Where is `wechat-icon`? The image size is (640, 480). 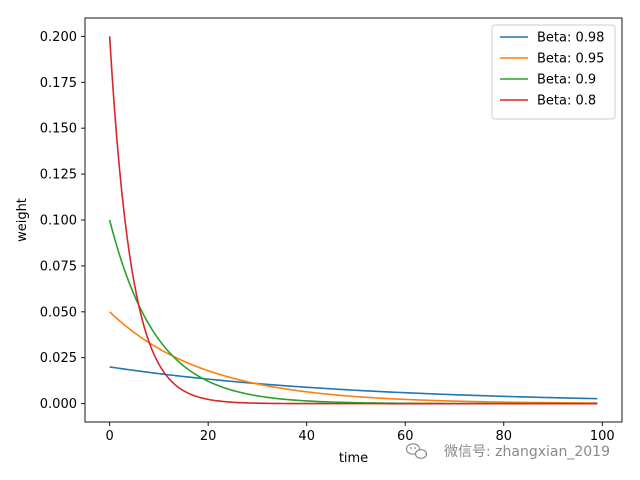 wechat-icon is located at coordinates (416, 451).